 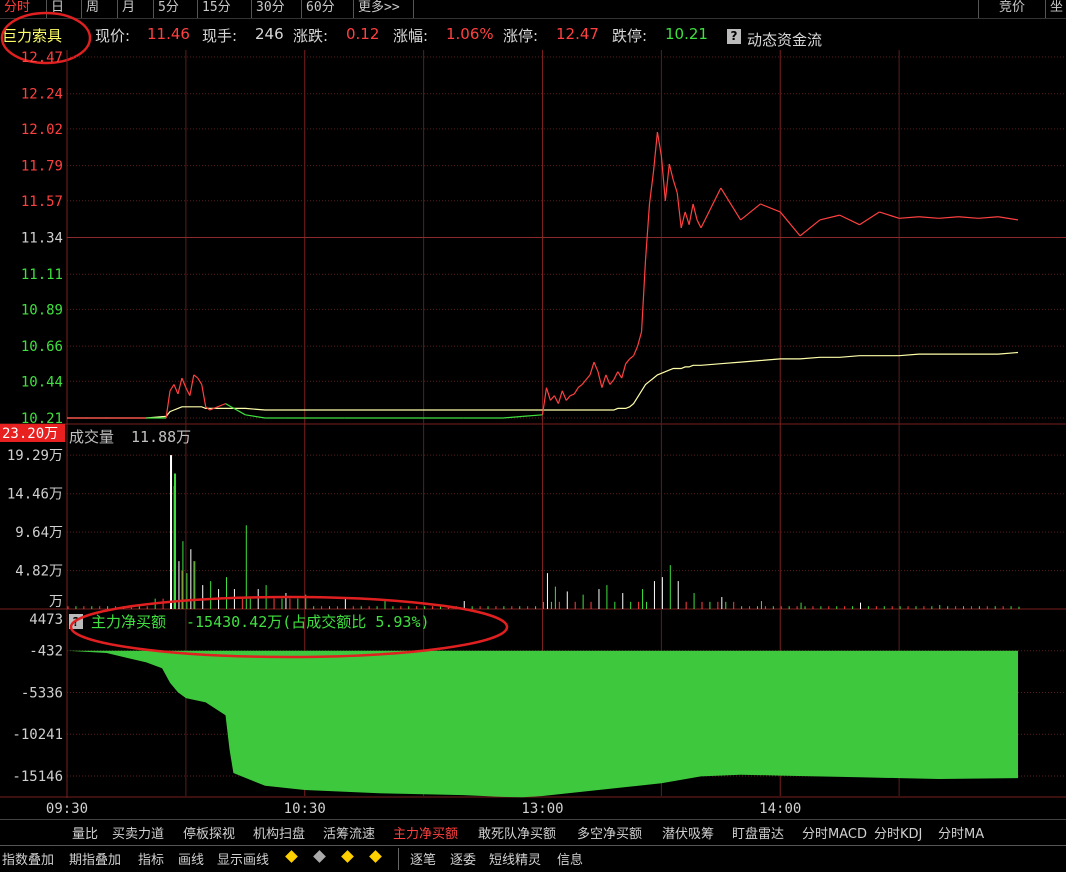 I want to click on tab-day: 日, so click(x=64, y=9).